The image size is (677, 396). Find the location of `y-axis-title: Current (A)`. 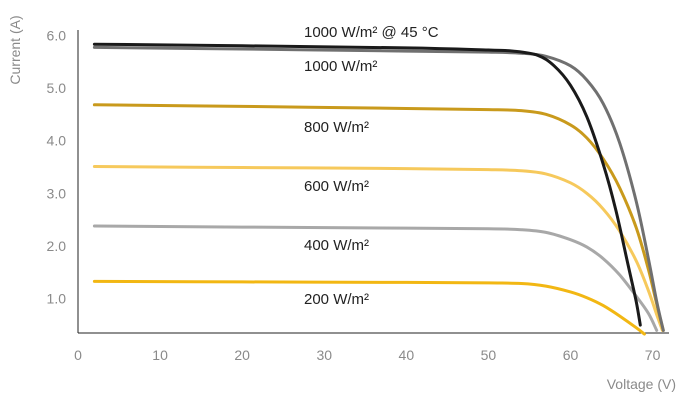

y-axis-title: Current (A) is located at coordinates (15, 49).